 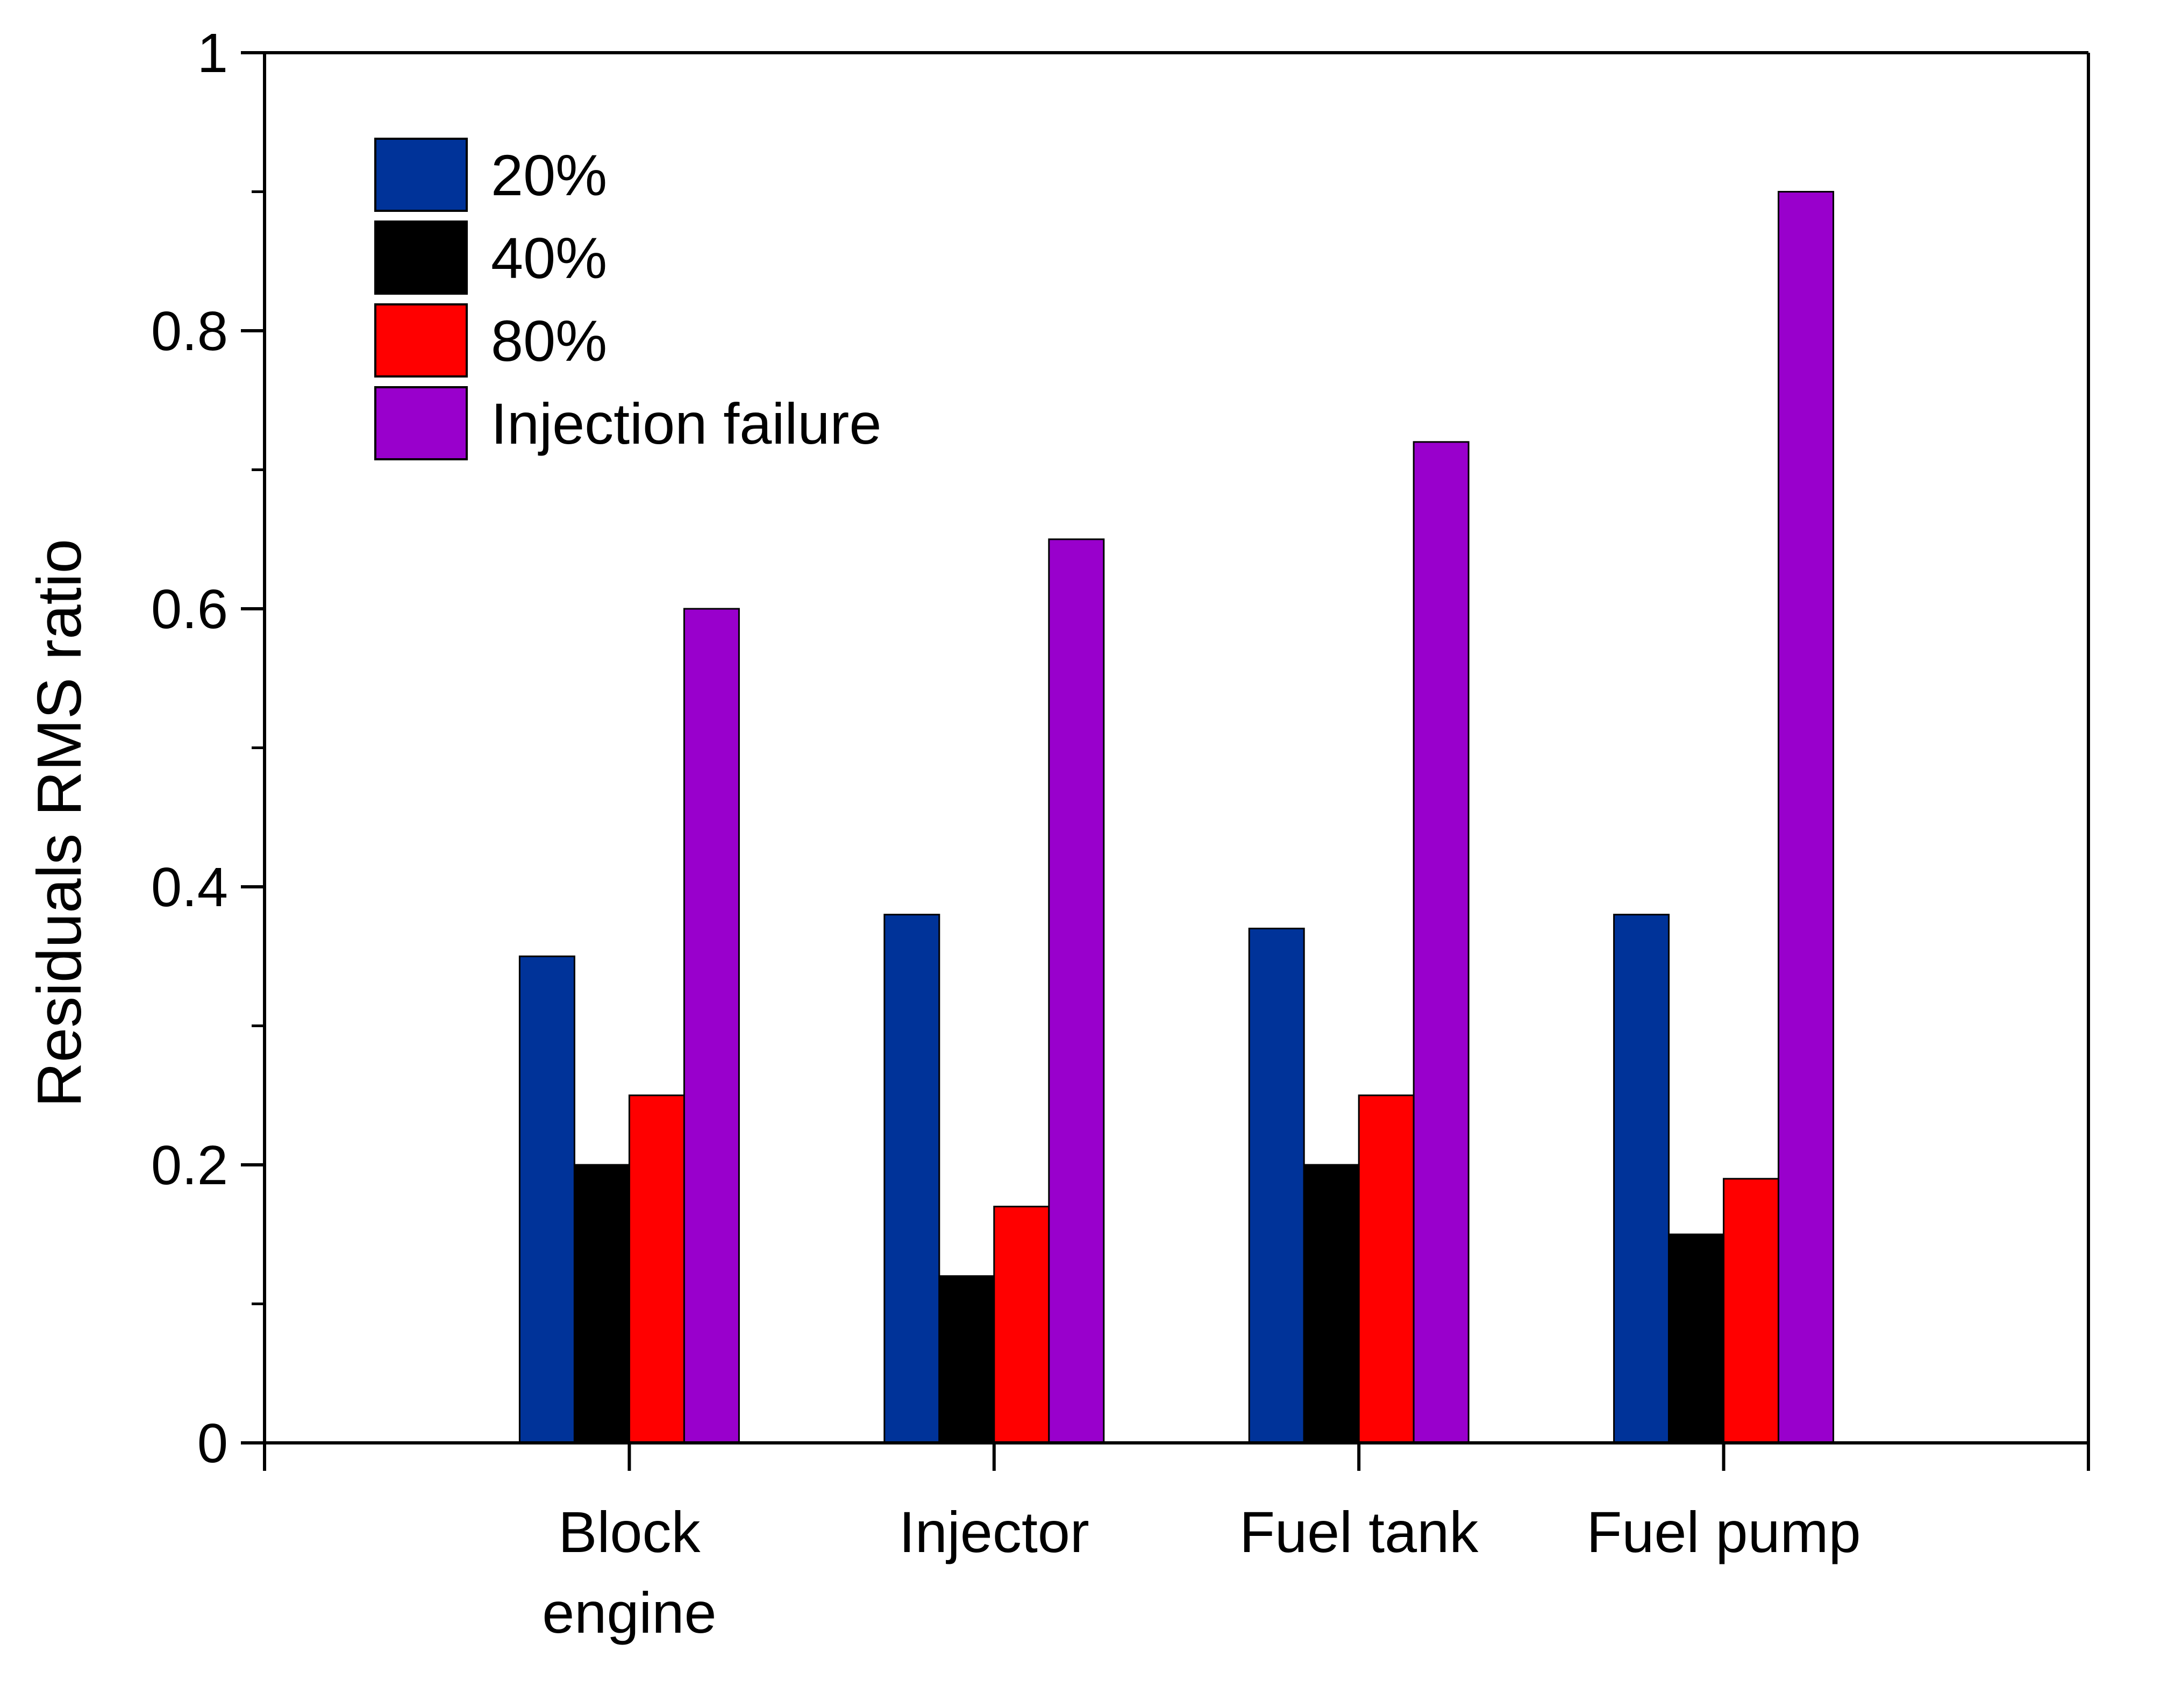 What do you see at coordinates (59, 823) in the screenshot?
I see `y-axis-title: Residuals RMS ratio` at bounding box center [59, 823].